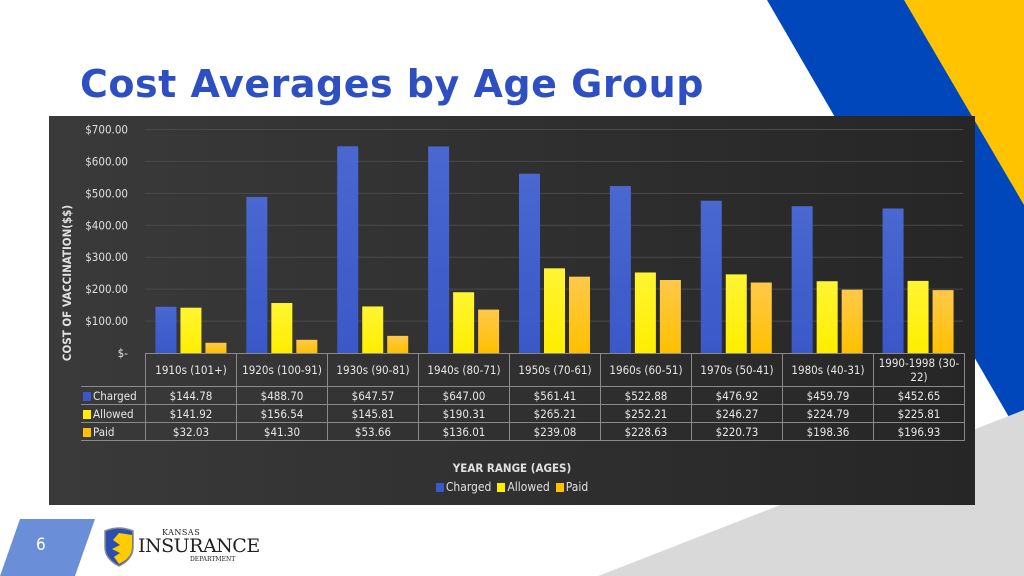 This screenshot has width=1024, height=576. What do you see at coordinates (464, 413) in the screenshot?
I see `data-label: $190.31` at bounding box center [464, 413].